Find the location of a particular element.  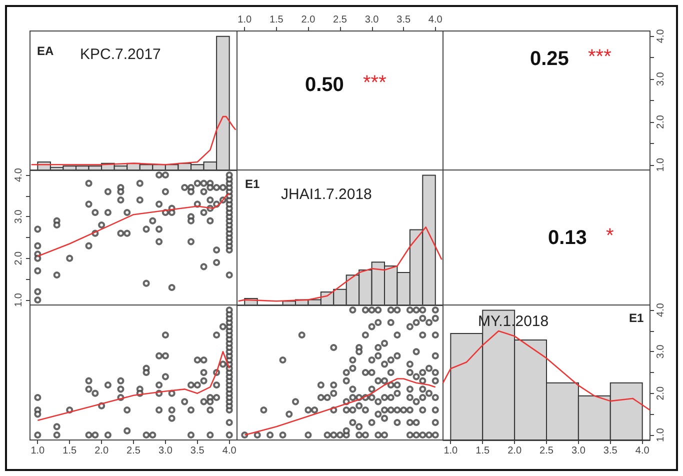

text: KPC.7.2017 is located at coordinates (120, 54).